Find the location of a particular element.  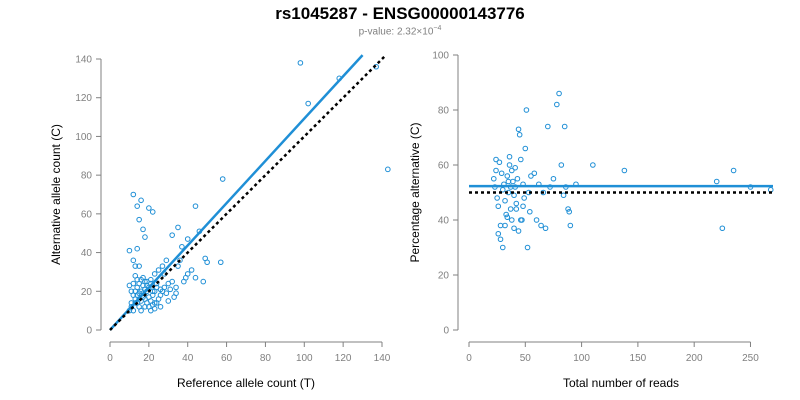

y-axis-label: Percentage alternative (C) is located at coordinates (415, 192).